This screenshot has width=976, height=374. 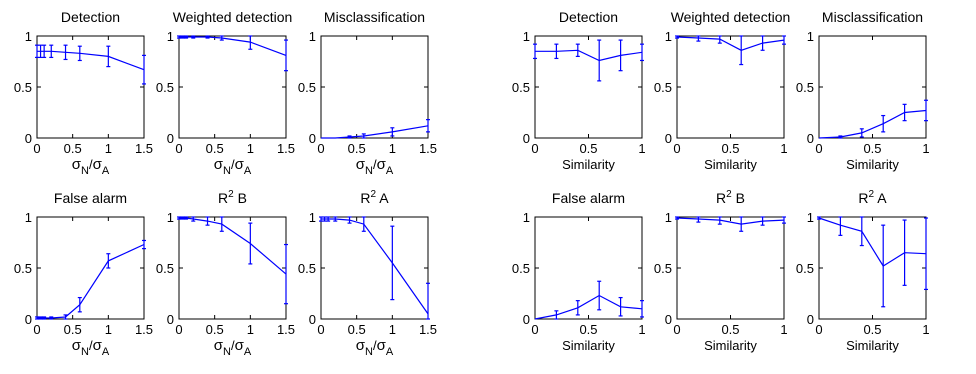 I want to click on subplot-8: R2 B 0 0.5 1 0 0.5 1 1.5 σN​/σA​, so click(x=225, y=273).